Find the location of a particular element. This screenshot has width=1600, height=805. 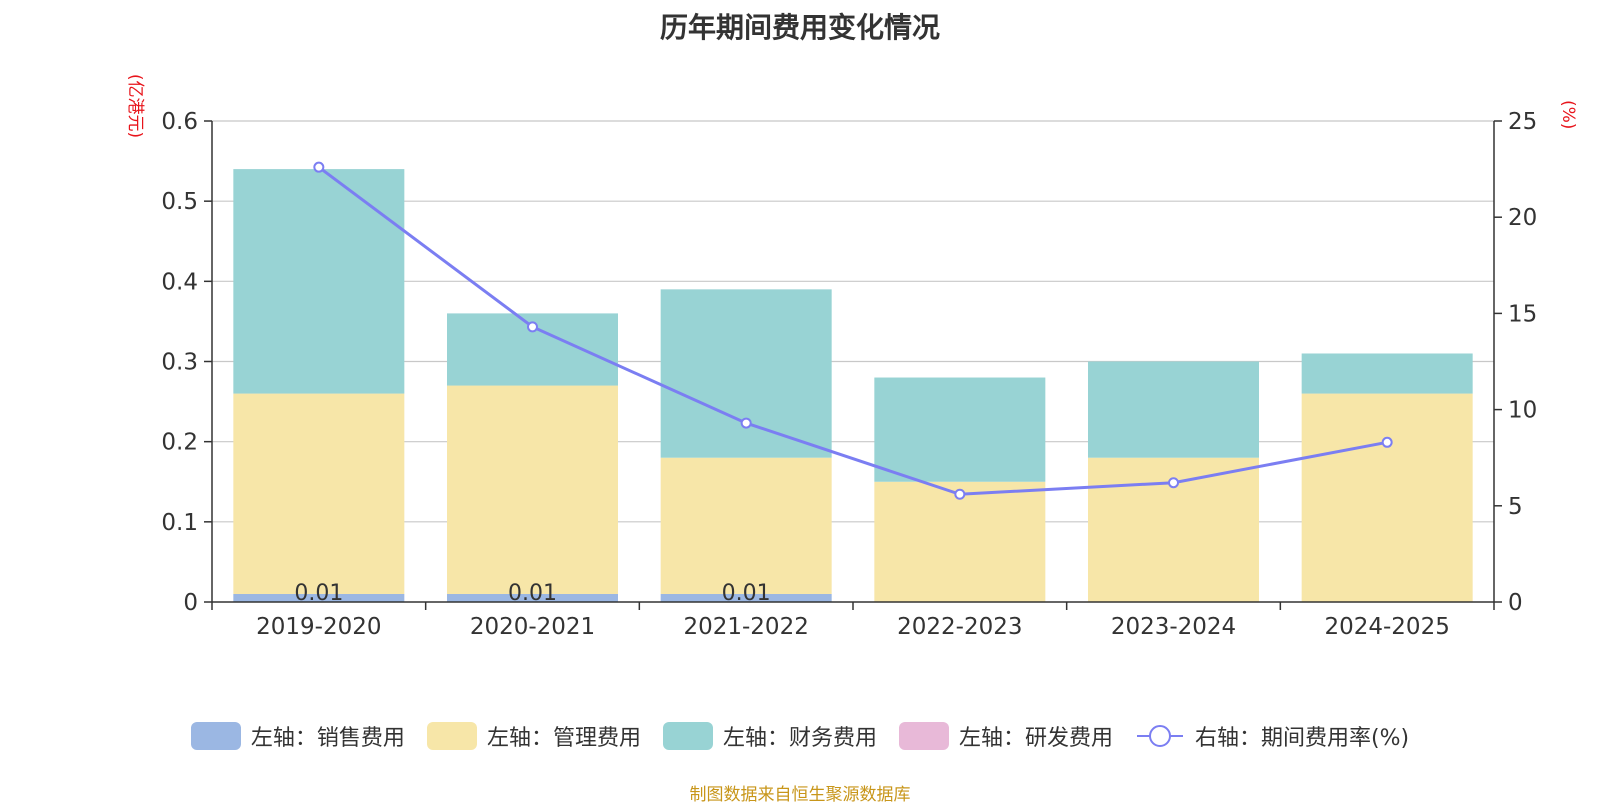

left-tick-label: 0 is located at coordinates (190, 603).